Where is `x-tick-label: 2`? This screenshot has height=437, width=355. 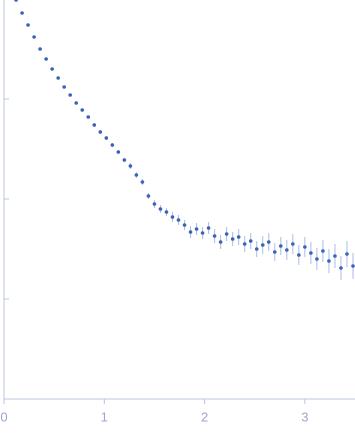 x-tick-label: 2 is located at coordinates (204, 416).